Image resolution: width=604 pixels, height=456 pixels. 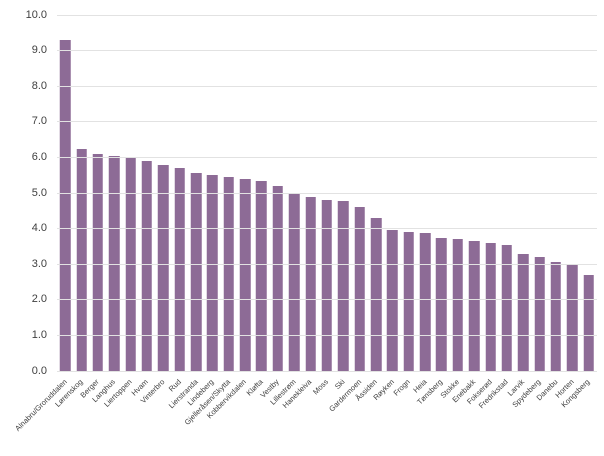 I want to click on bar-band: Rud, so click(x=177, y=204).